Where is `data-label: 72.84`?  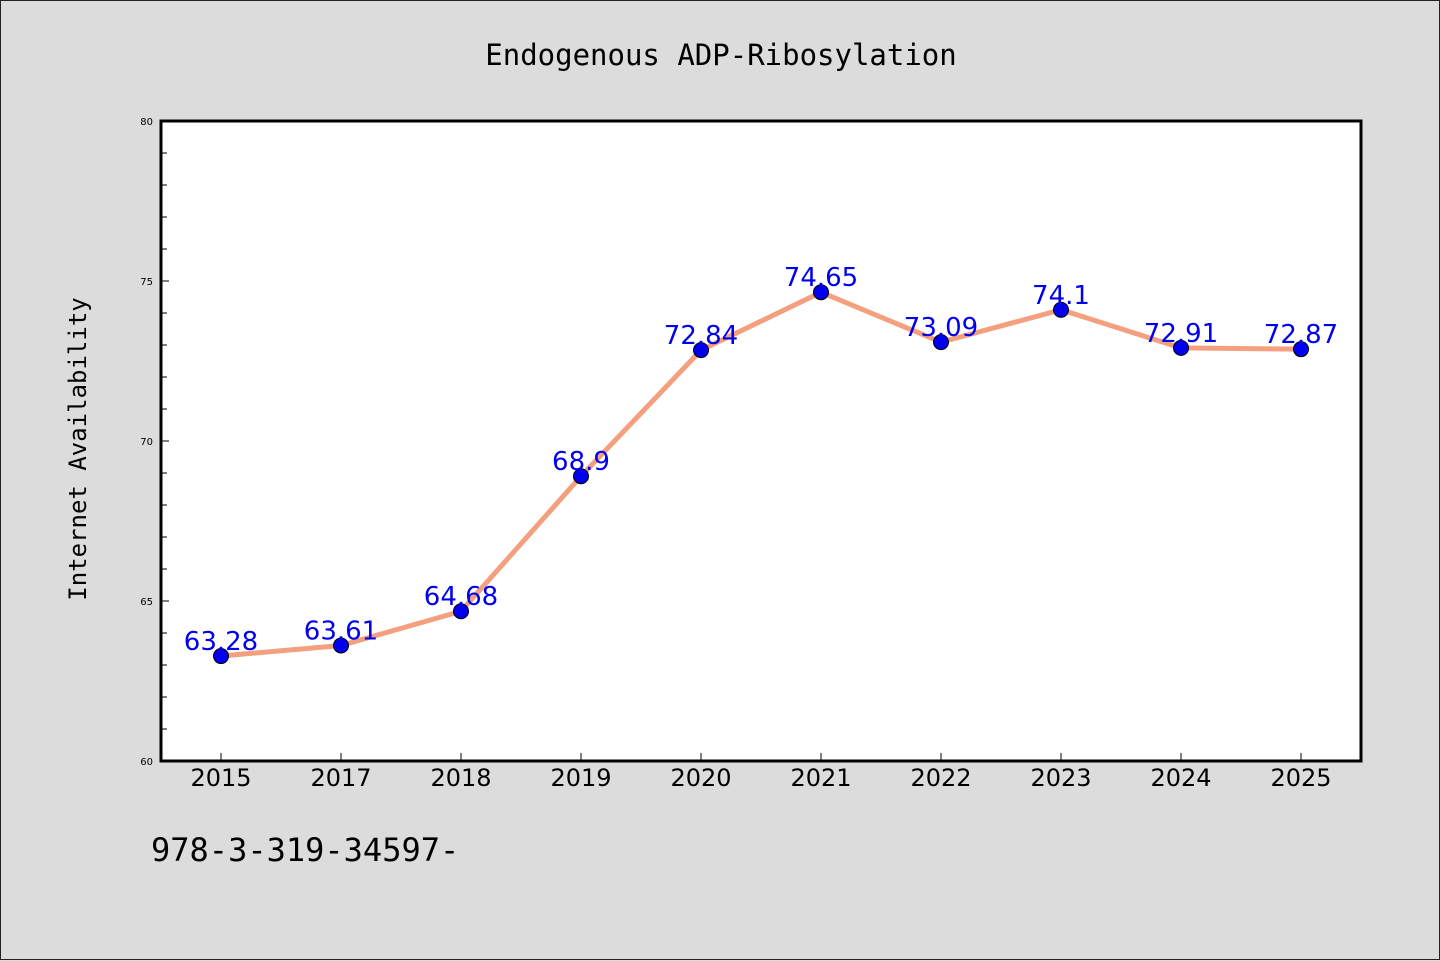 data-label: 72.84 is located at coordinates (701, 336).